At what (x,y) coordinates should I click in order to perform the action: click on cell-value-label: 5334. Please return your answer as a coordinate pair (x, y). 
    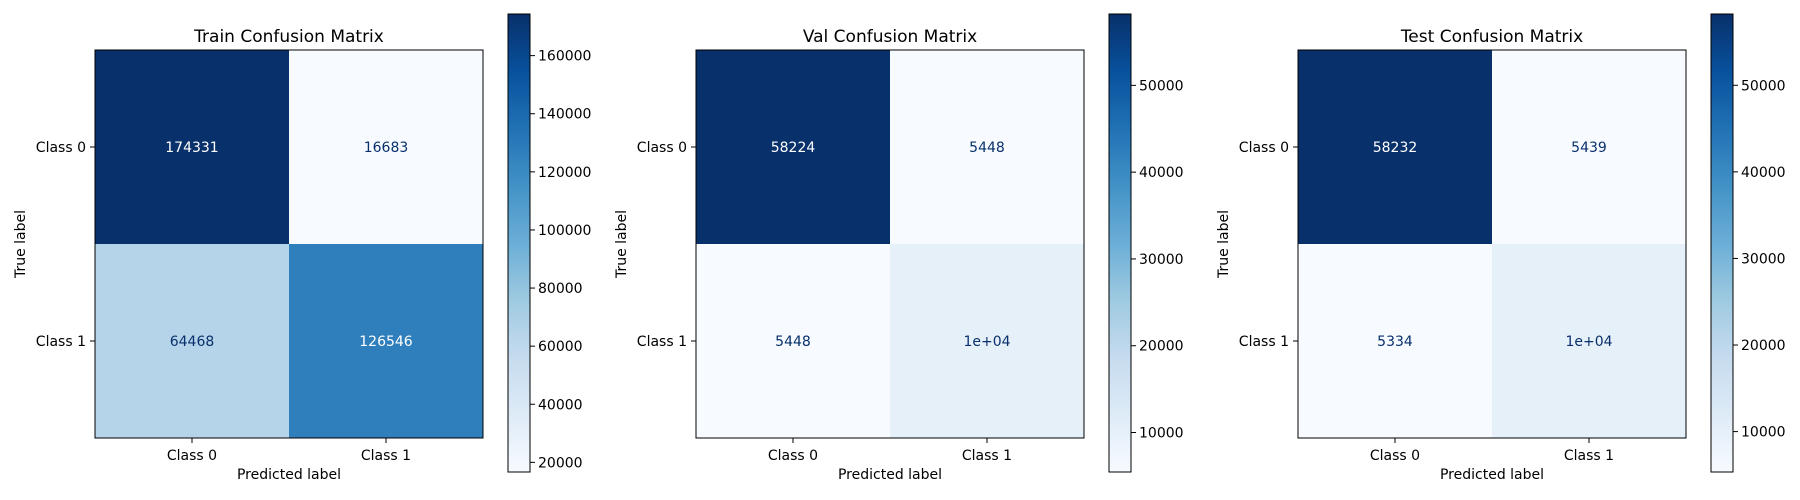
    Looking at the image, I should click on (1395, 342).